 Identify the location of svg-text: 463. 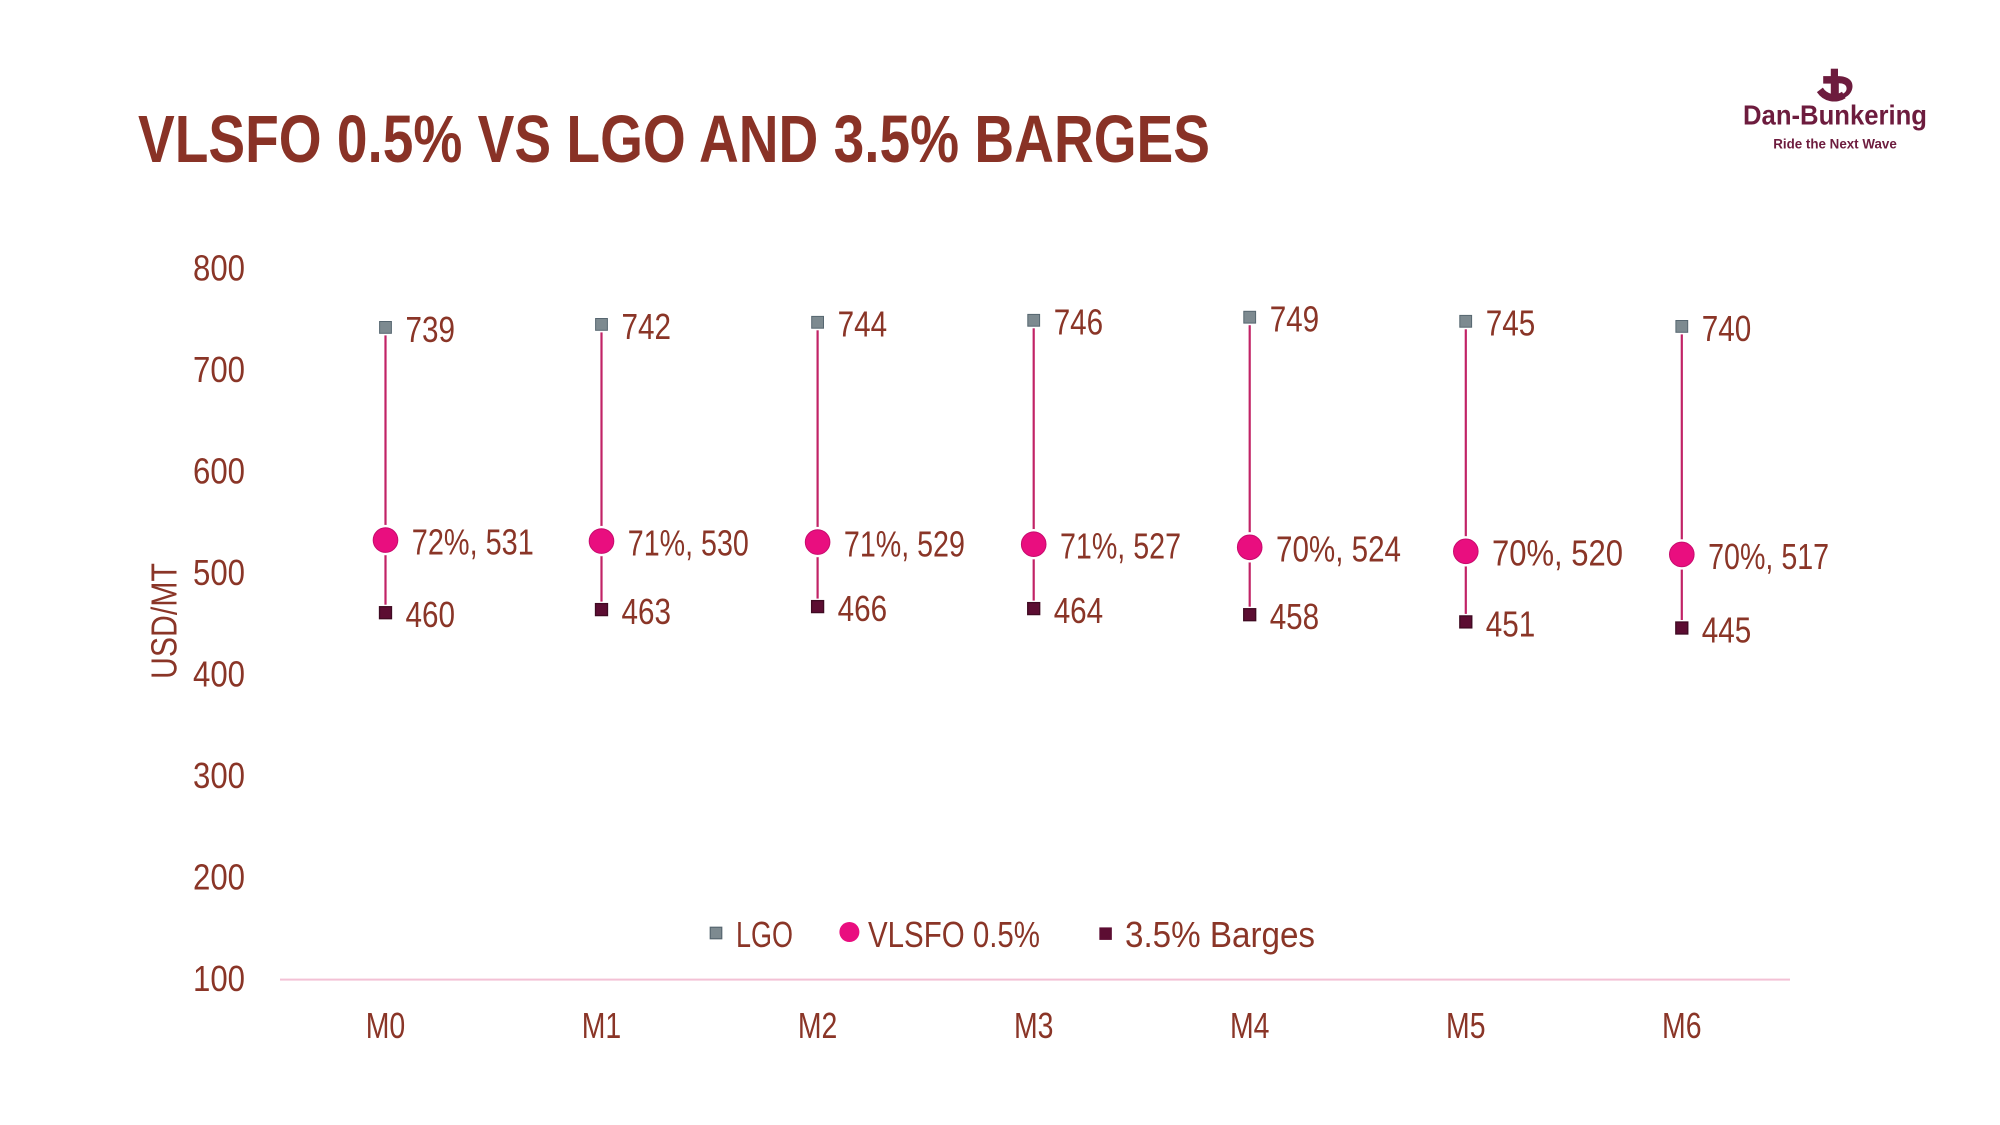
(647, 611).